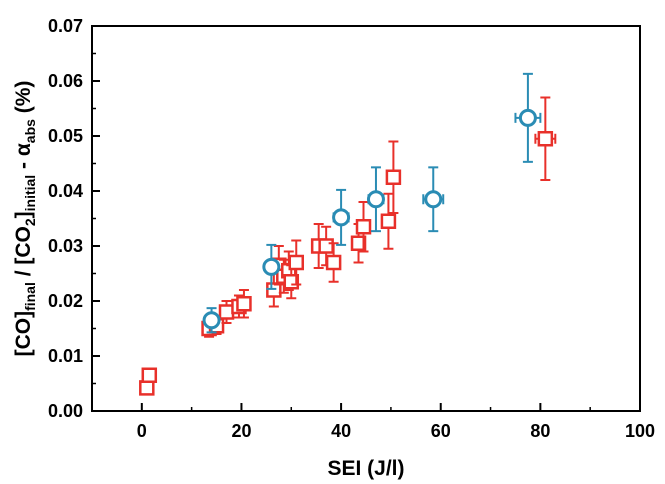 This screenshot has width=665, height=484. I want to click on x-tick-label: 20, so click(241, 431).